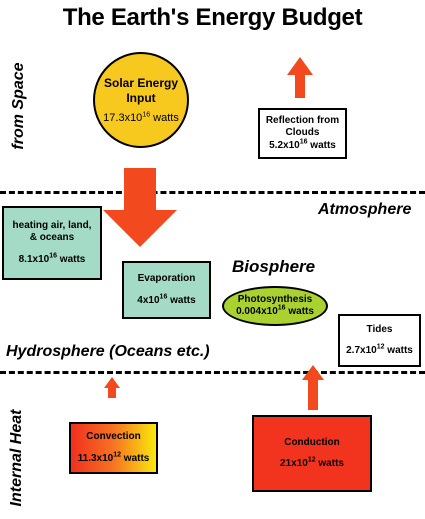 The height and width of the screenshot is (519, 425). Describe the element at coordinates (16, 458) in the screenshot. I see `internal-heat-label: Internal Heat` at that location.